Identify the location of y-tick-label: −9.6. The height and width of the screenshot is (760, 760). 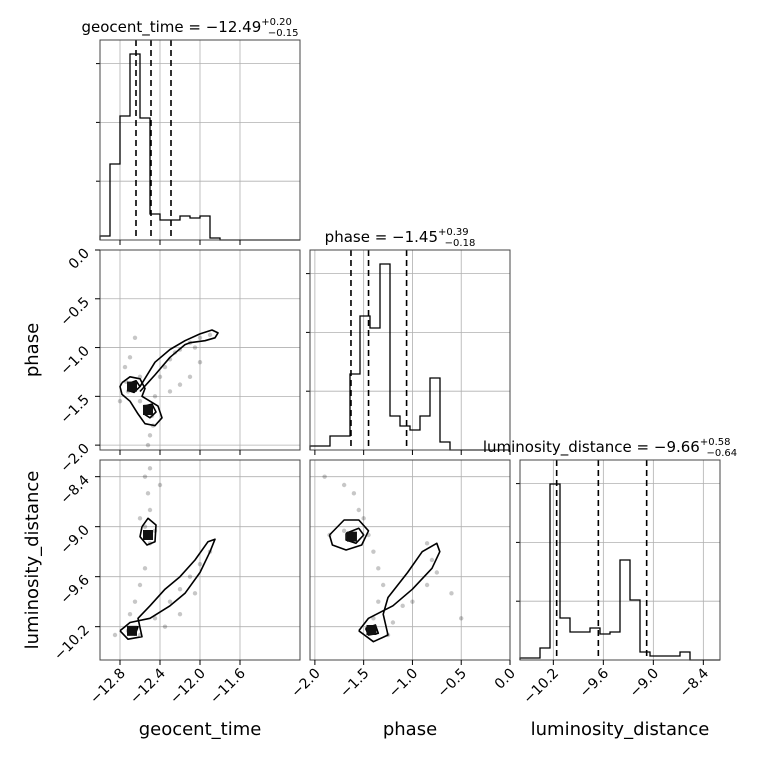
(74, 589).